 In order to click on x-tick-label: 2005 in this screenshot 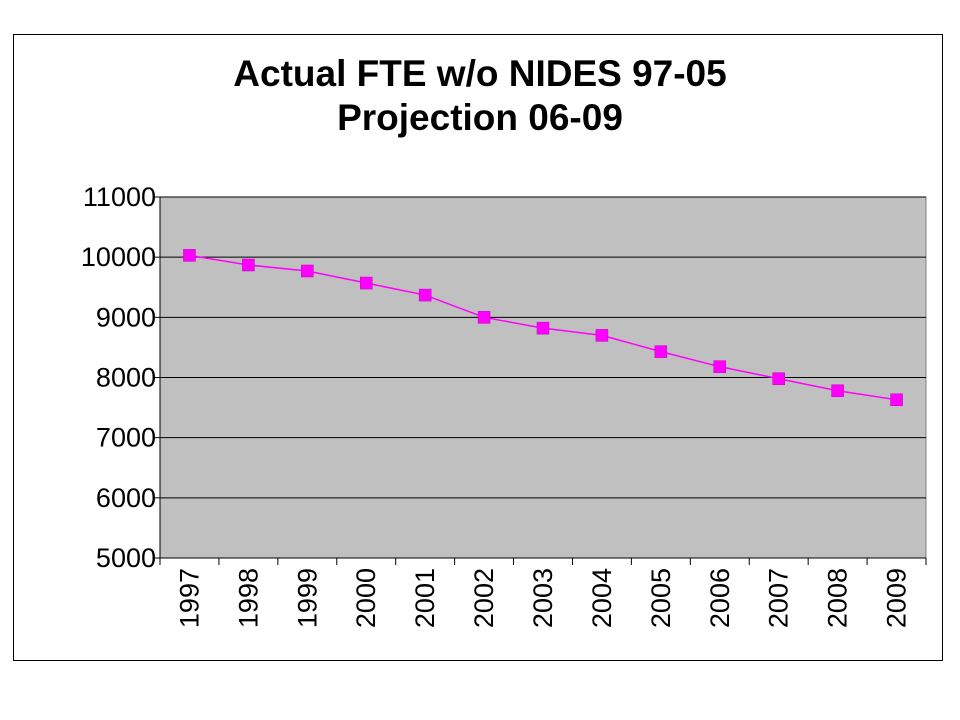, I will do `click(661, 598)`.